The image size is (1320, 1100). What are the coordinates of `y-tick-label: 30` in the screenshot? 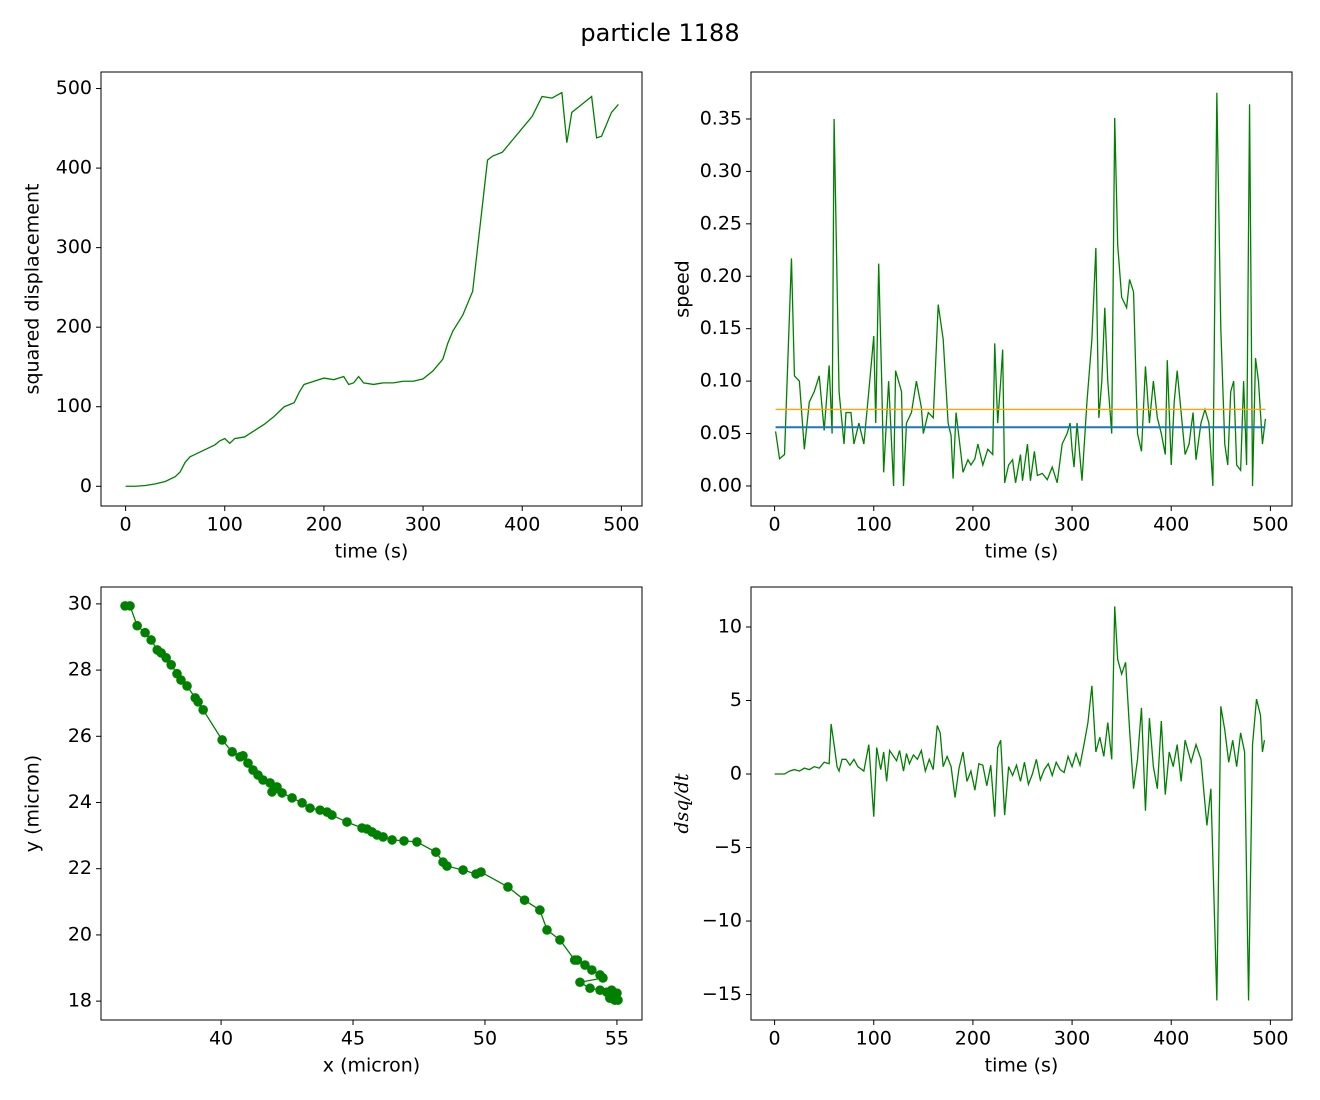 It's located at (80, 603).